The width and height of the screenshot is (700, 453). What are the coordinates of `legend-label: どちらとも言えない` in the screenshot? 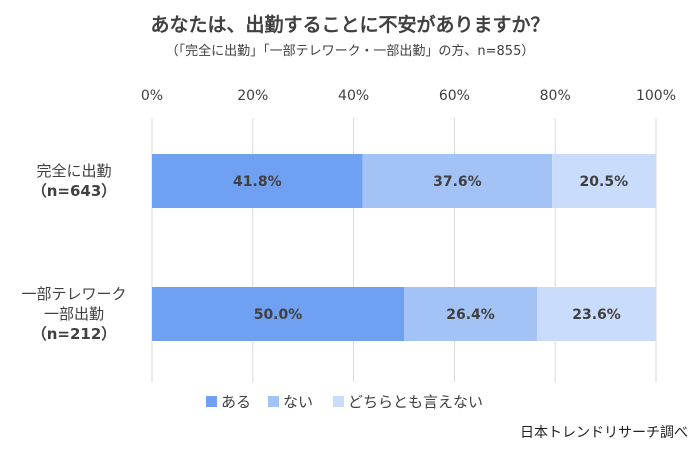 It's located at (415, 402).